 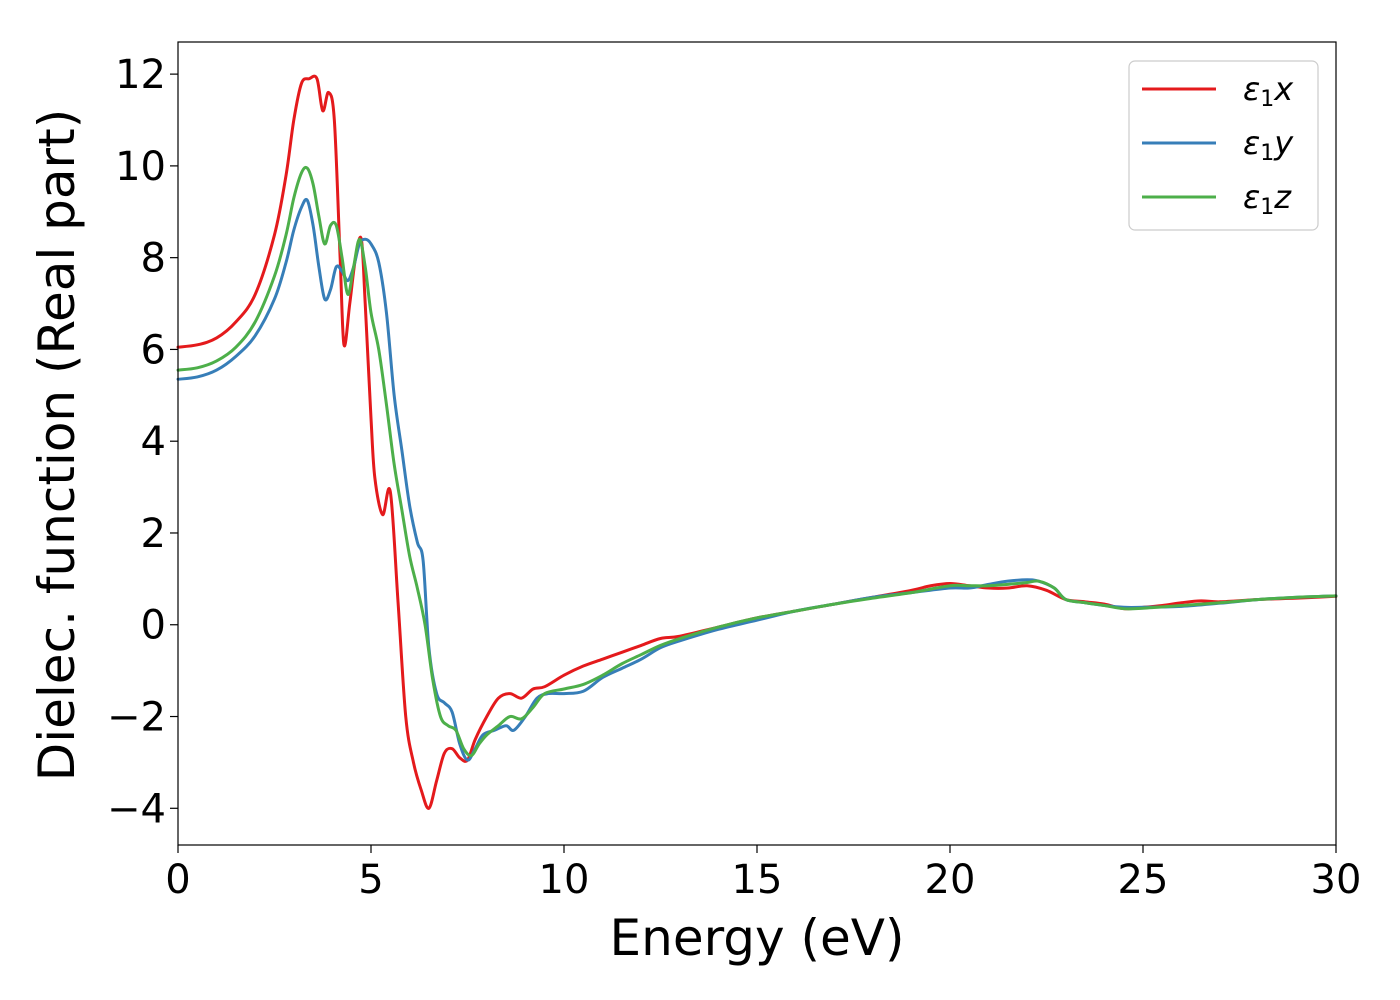 What do you see at coordinates (153, 626) in the screenshot?
I see `y-tick-label: 0` at bounding box center [153, 626].